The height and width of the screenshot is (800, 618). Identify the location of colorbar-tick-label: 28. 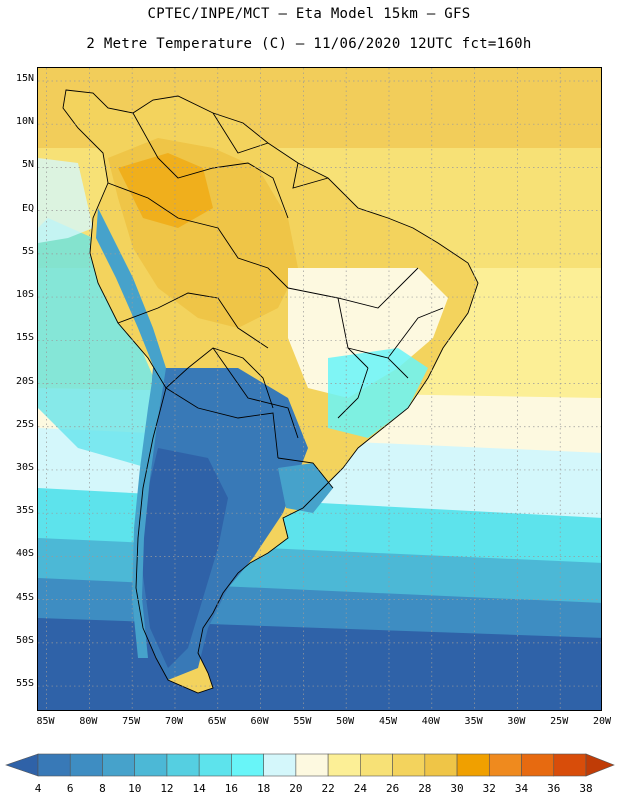
(425, 788).